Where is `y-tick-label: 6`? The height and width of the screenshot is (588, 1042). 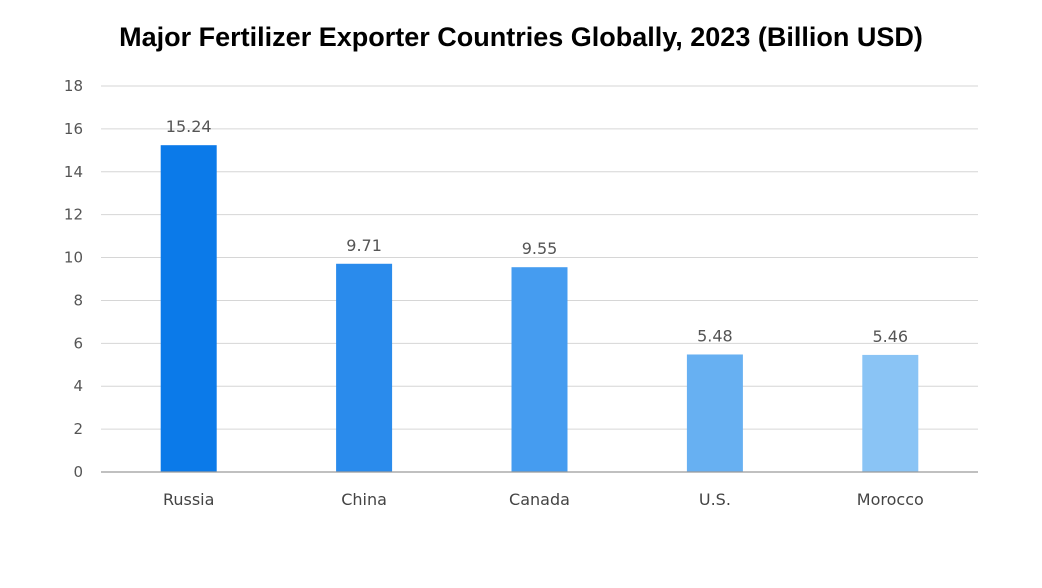
y-tick-label: 6 is located at coordinates (78, 343).